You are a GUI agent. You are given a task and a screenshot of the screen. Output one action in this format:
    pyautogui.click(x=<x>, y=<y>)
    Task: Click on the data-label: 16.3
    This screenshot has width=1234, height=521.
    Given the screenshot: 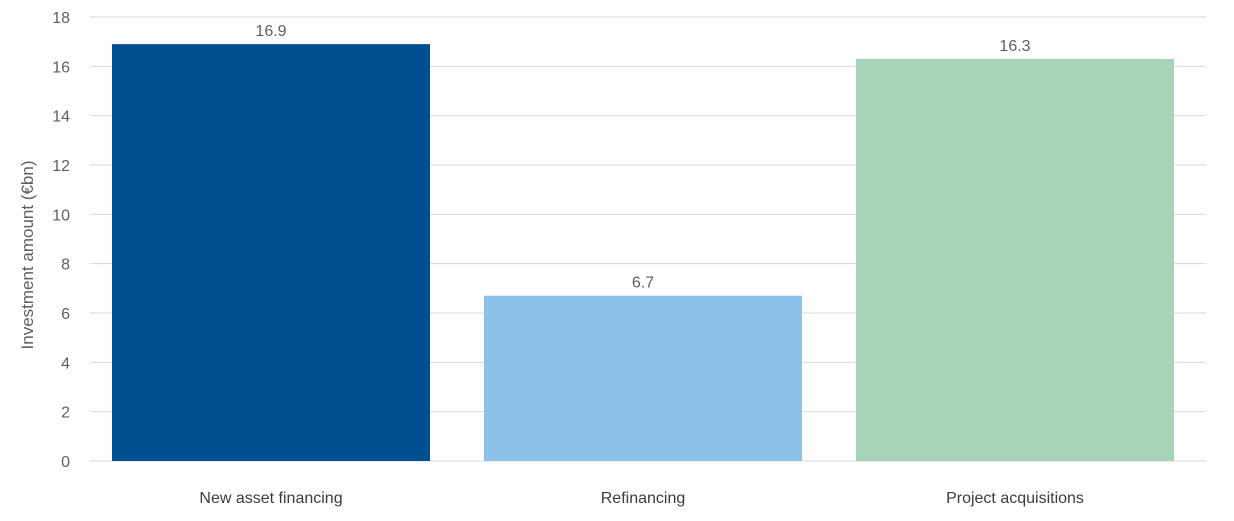 What is the action you would take?
    pyautogui.click(x=1014, y=46)
    